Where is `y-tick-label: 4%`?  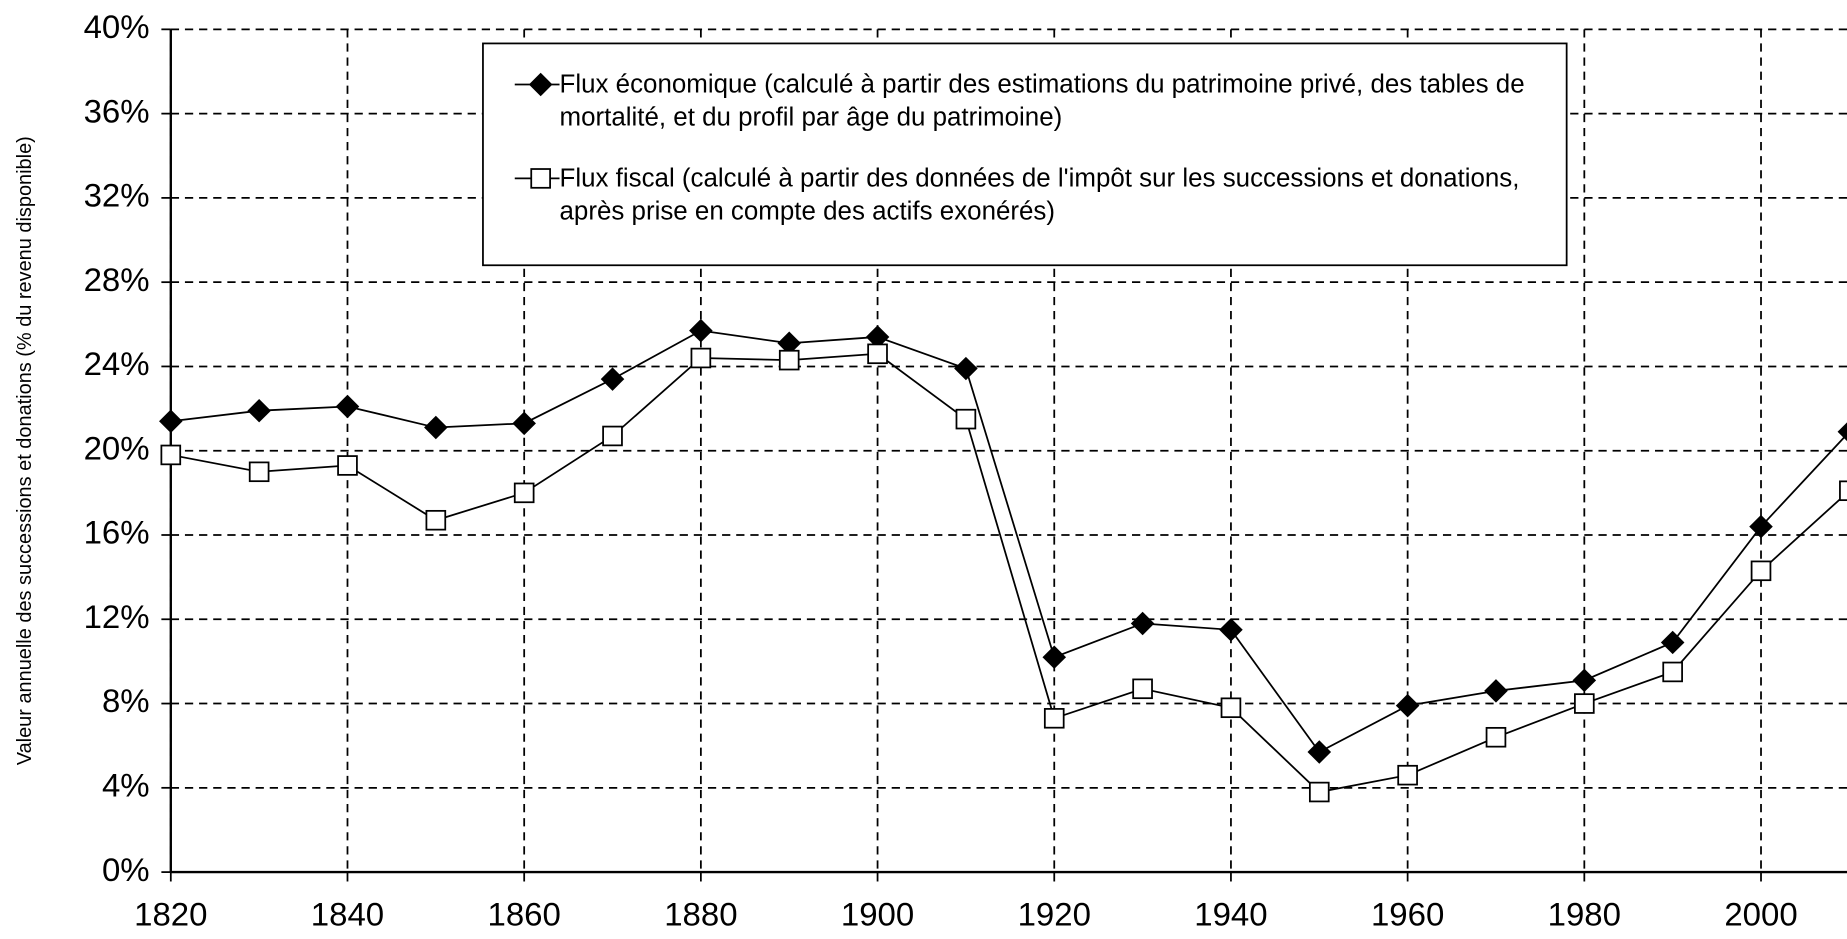 y-tick-label: 4% is located at coordinates (126, 785).